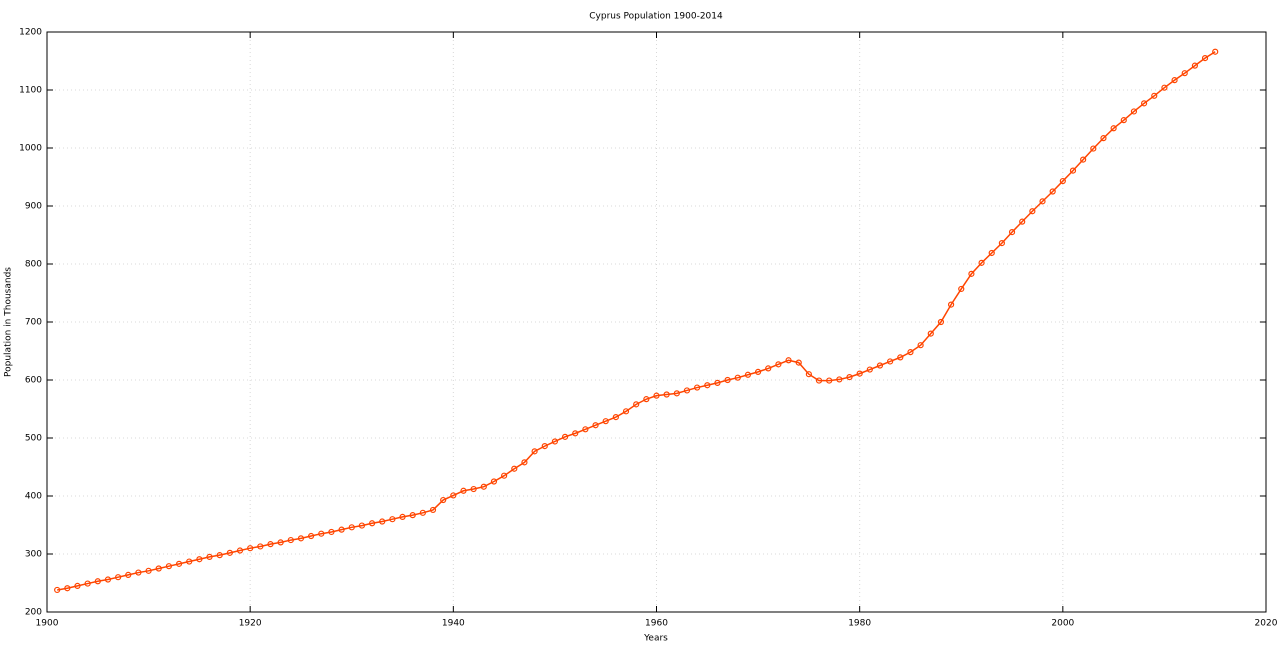 The width and height of the screenshot is (1280, 650). What do you see at coordinates (656, 624) in the screenshot?
I see `x-tick-label: 1960` at bounding box center [656, 624].